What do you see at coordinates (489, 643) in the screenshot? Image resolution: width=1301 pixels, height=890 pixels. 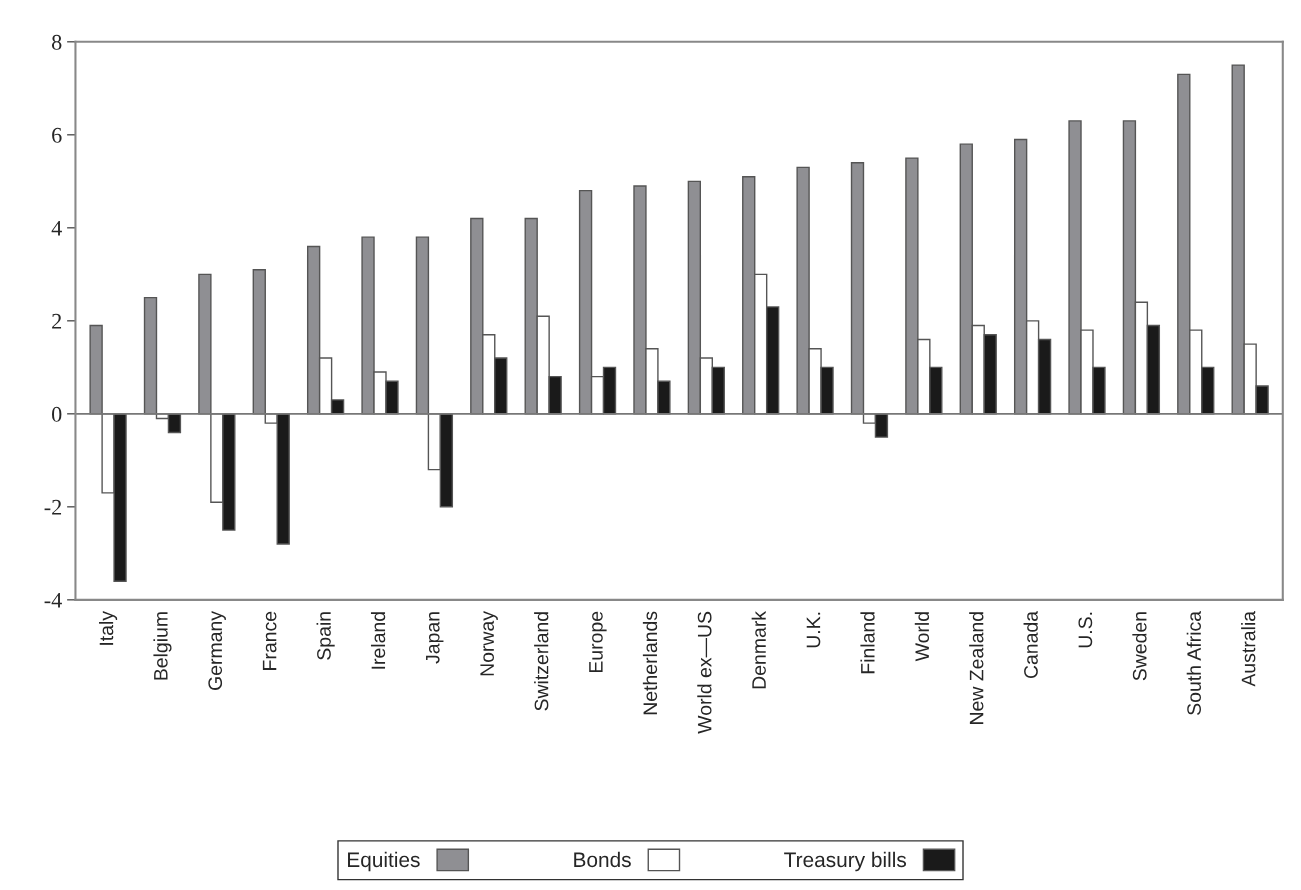 I see `x-tick-label: Norway` at bounding box center [489, 643].